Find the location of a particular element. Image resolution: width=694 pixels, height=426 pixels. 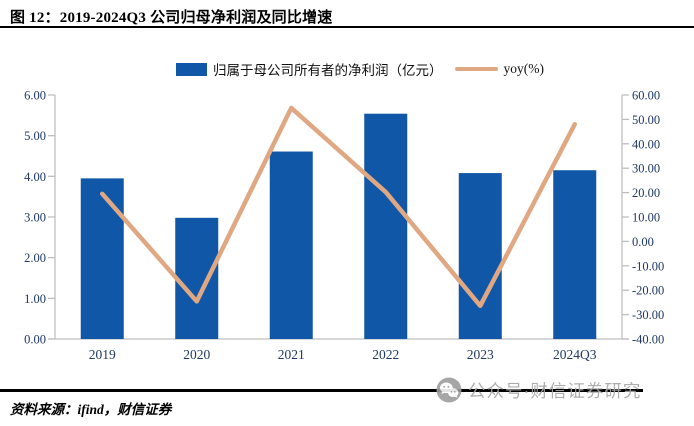

x-axis-category-label: 2024Q3 is located at coordinates (575, 354).